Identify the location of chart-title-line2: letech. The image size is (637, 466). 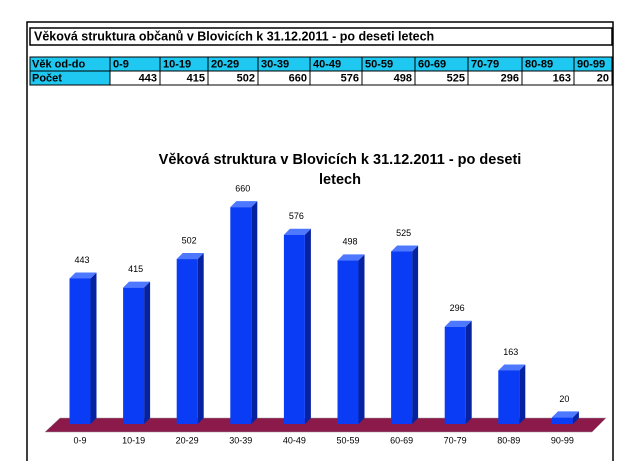
(340, 180).